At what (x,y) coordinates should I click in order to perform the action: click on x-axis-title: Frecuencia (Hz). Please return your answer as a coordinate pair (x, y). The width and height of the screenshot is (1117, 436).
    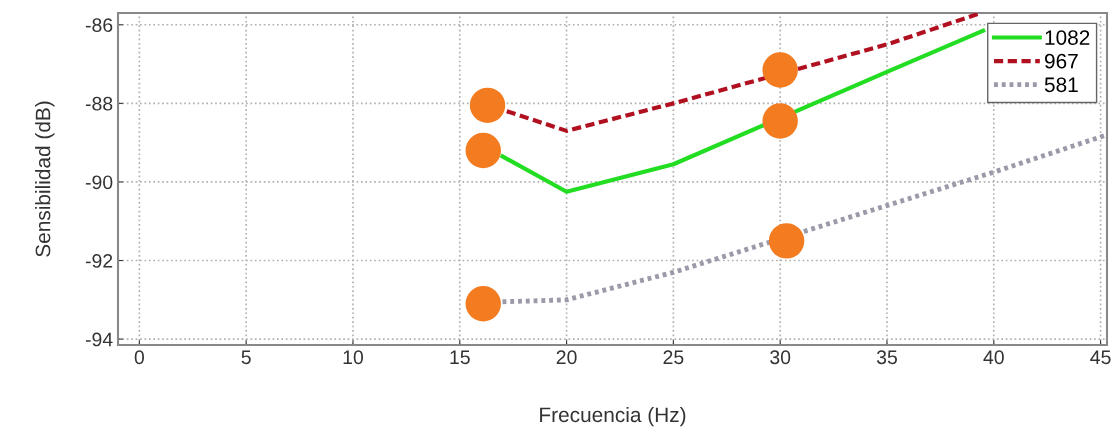
    Looking at the image, I should click on (613, 416).